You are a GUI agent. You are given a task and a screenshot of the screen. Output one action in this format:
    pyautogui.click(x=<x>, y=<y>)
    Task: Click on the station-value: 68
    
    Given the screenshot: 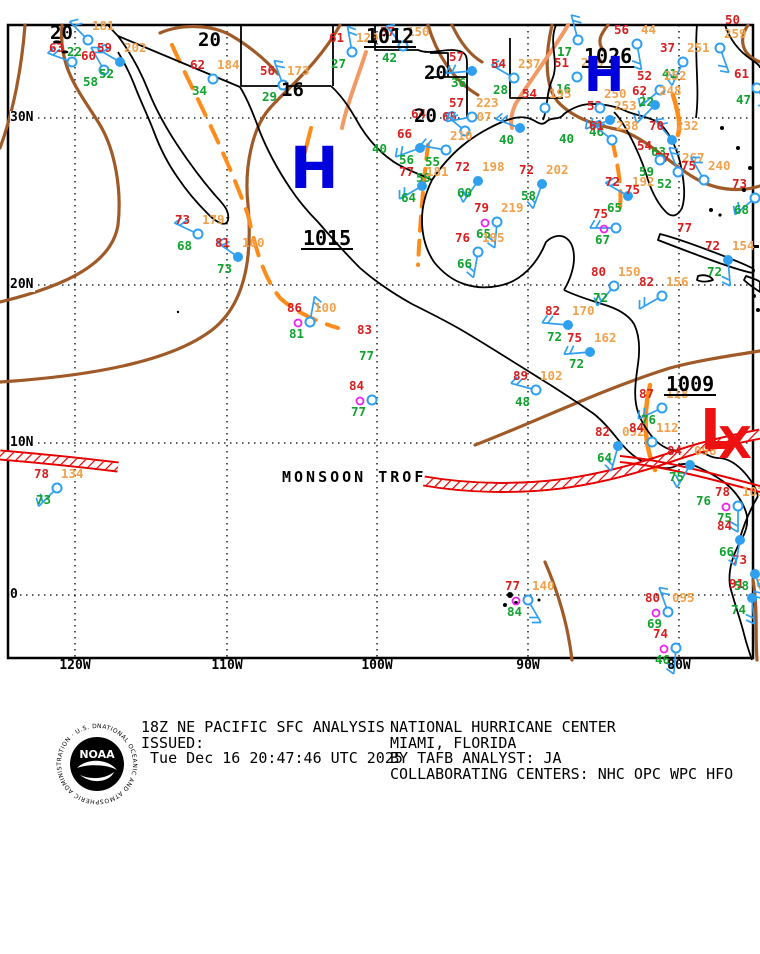 What is the action you would take?
    pyautogui.click(x=184, y=245)
    